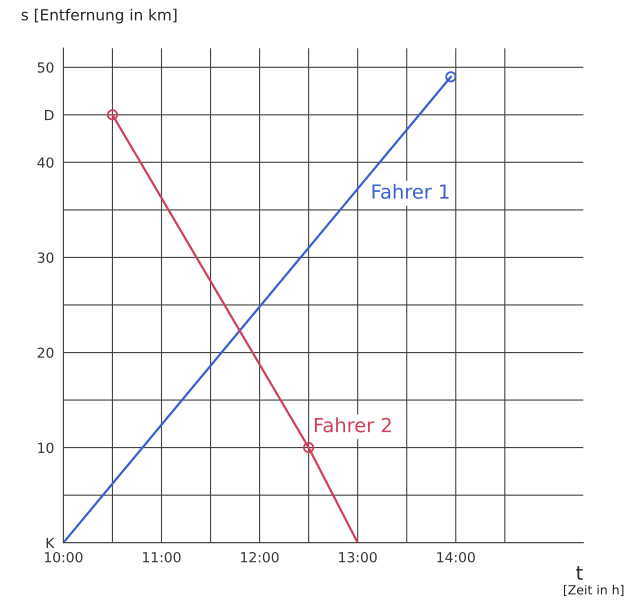 The height and width of the screenshot is (603, 634). Describe the element at coordinates (46, 67) in the screenshot. I see `y-tick-label: 50` at that location.